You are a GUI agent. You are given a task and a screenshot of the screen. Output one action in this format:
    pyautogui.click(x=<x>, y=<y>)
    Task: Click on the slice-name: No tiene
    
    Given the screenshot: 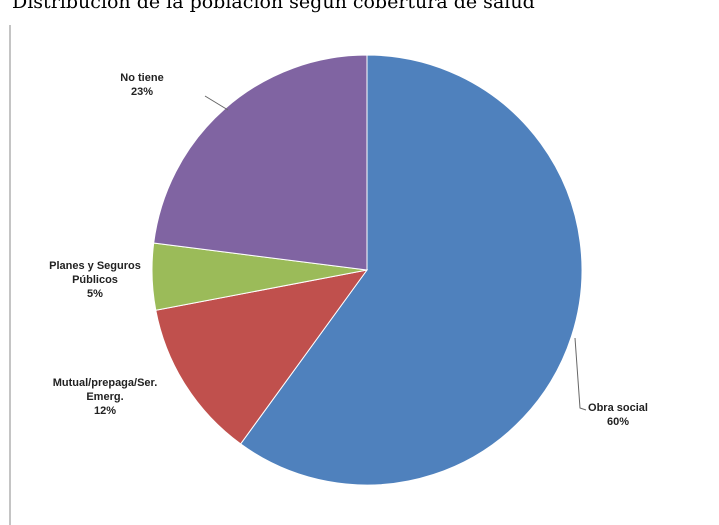 What is the action you would take?
    pyautogui.click(x=142, y=78)
    